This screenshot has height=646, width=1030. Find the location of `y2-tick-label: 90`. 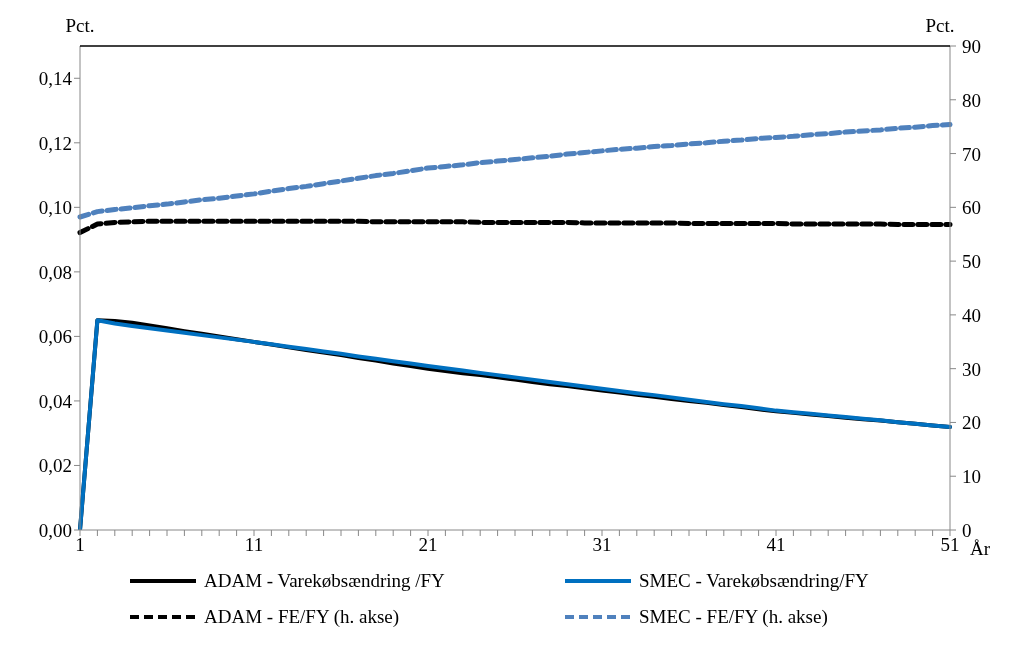

y2-tick-label: 90 is located at coordinates (971, 46).